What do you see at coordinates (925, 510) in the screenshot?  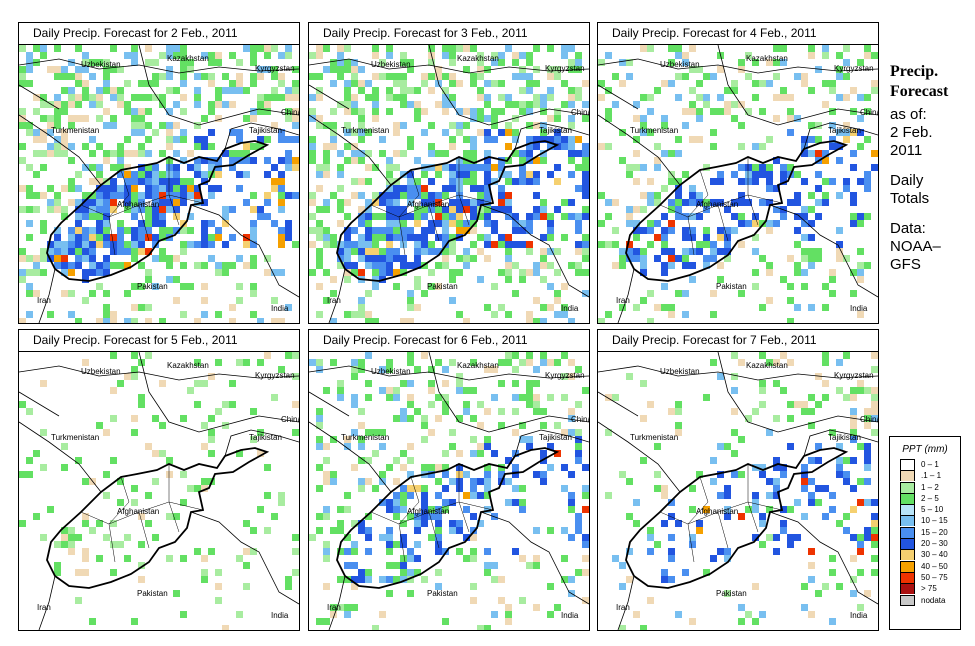 I see `legend-item: 5 – 10` at bounding box center [925, 510].